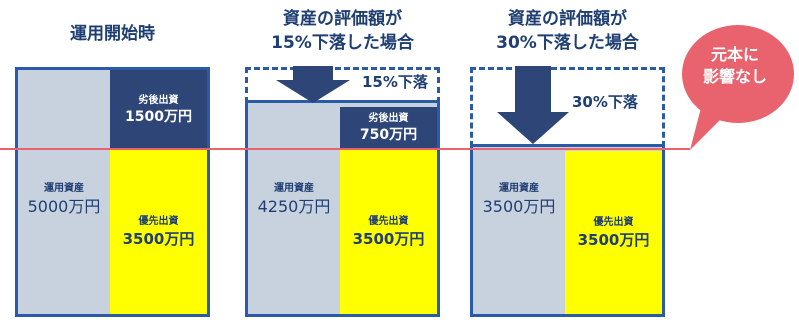 The height and width of the screenshot is (320, 799). I want to click on scenario-15-drop-label: 15%下落, so click(395, 82).